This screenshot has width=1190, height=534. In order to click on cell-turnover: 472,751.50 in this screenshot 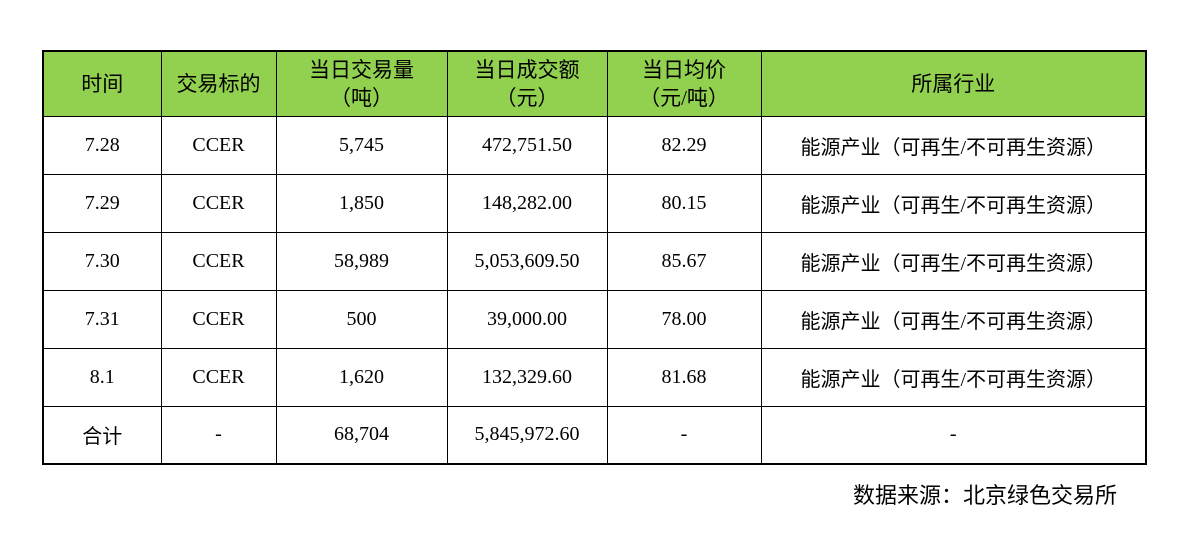, I will do `click(527, 145)`.